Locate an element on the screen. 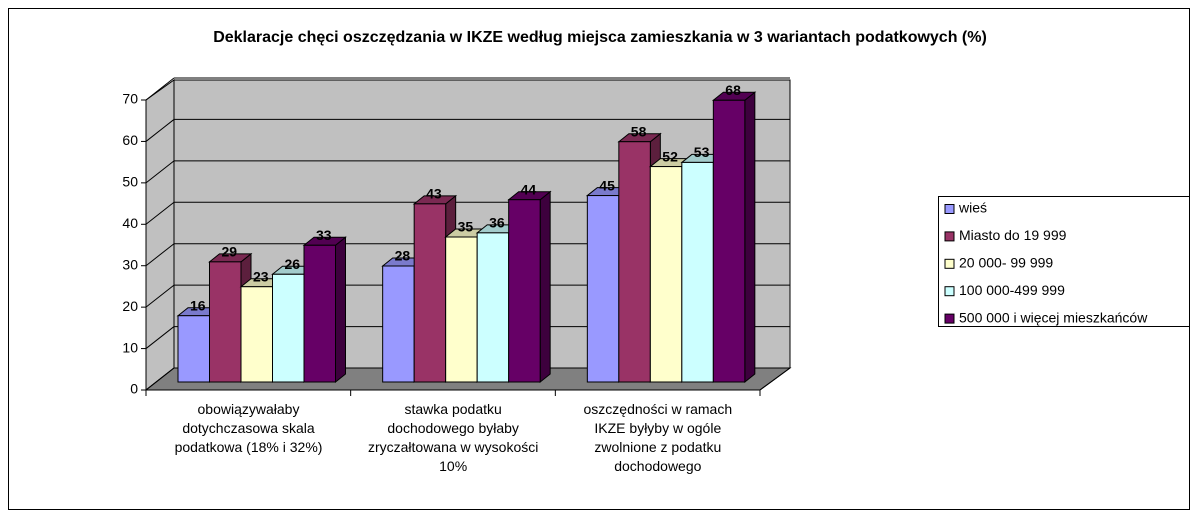 The image size is (1198, 516). data-label: 29 is located at coordinates (229, 252).